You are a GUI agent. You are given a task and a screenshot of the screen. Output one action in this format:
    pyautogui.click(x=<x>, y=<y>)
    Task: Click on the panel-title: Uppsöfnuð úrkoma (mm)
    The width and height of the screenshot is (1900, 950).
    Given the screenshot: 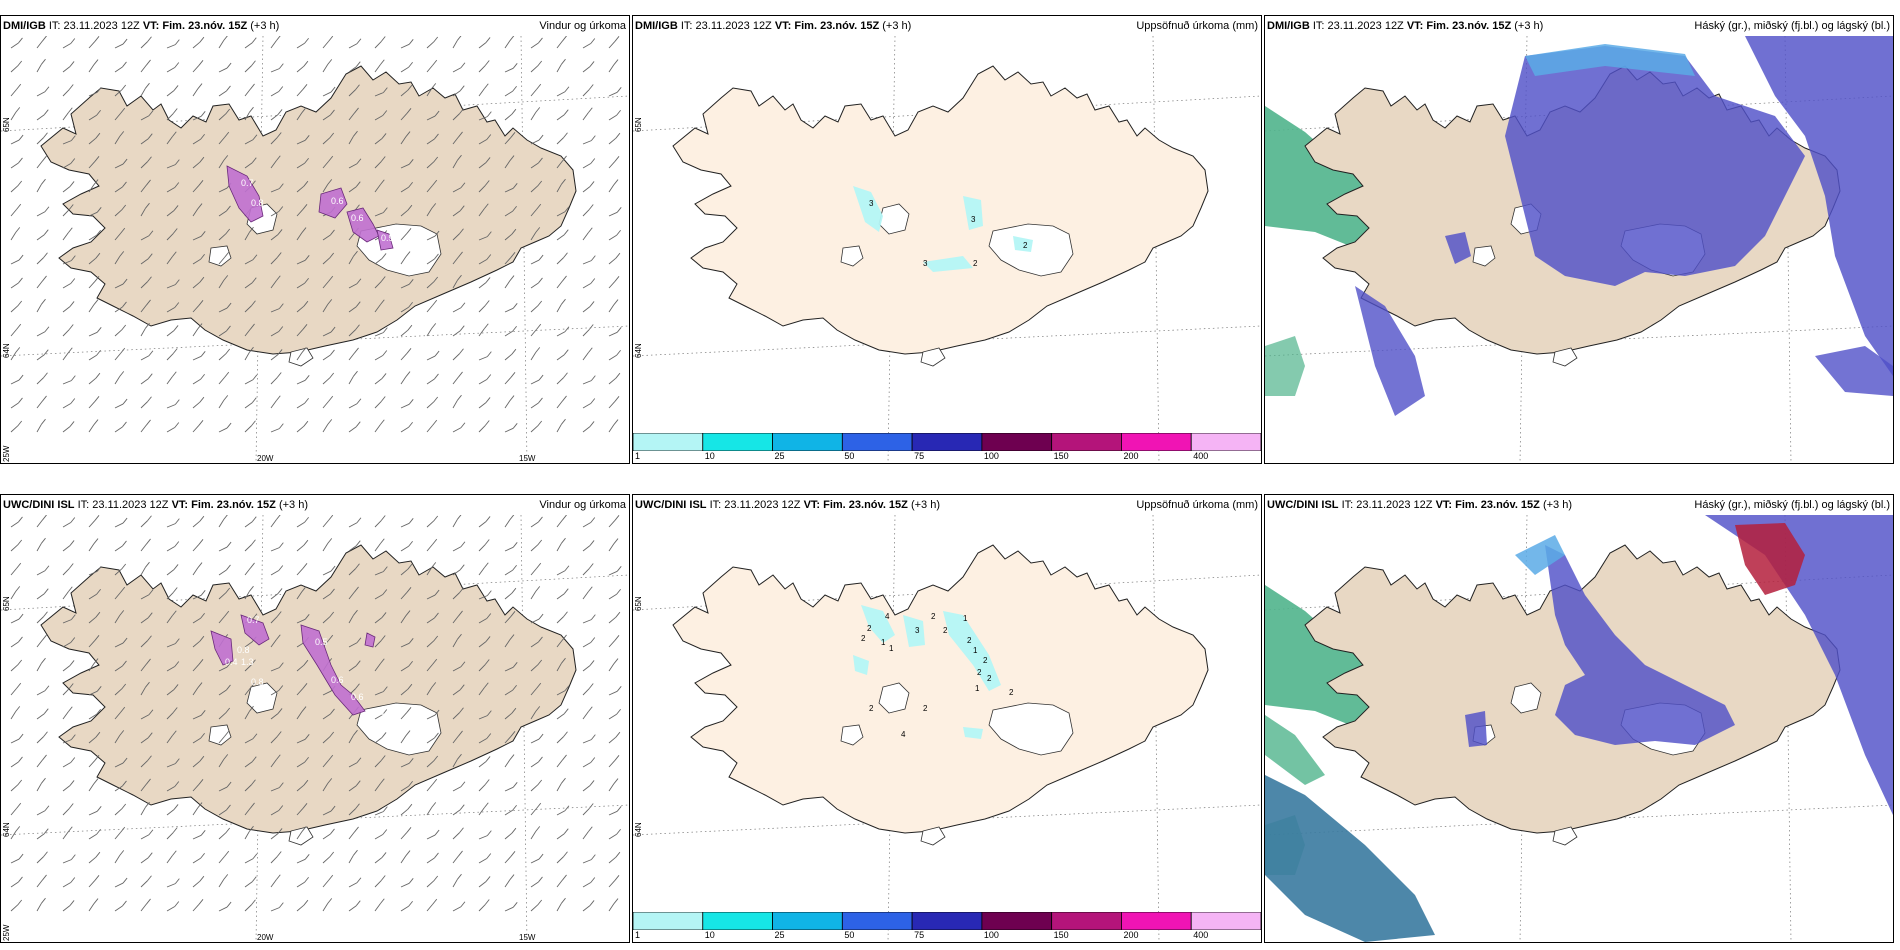 What is the action you would take?
    pyautogui.click(x=1197, y=26)
    